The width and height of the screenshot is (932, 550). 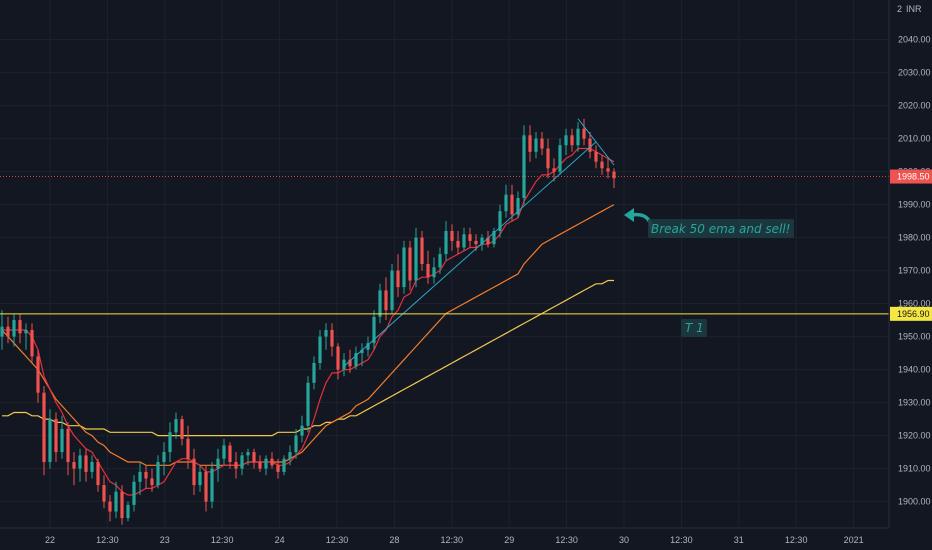 What do you see at coordinates (914, 9) in the screenshot?
I see `currency-badge: INR` at bounding box center [914, 9].